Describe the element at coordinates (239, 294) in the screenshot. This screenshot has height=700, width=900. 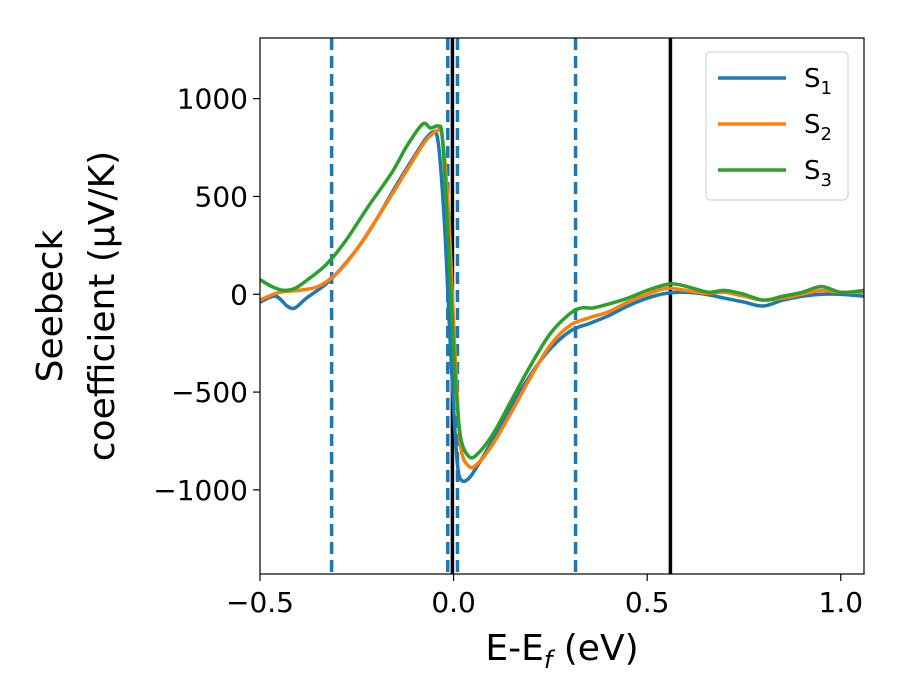
I see `y-tick-label: 0` at that location.